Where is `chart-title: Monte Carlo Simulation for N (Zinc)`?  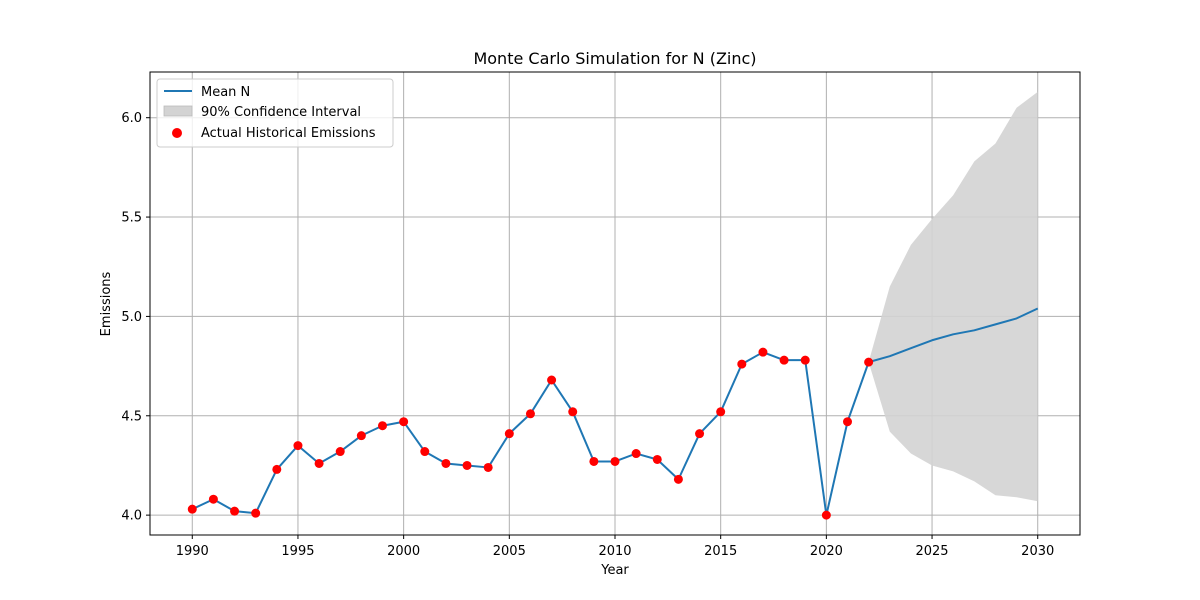
chart-title: Monte Carlo Simulation for N (Zinc) is located at coordinates (614, 58).